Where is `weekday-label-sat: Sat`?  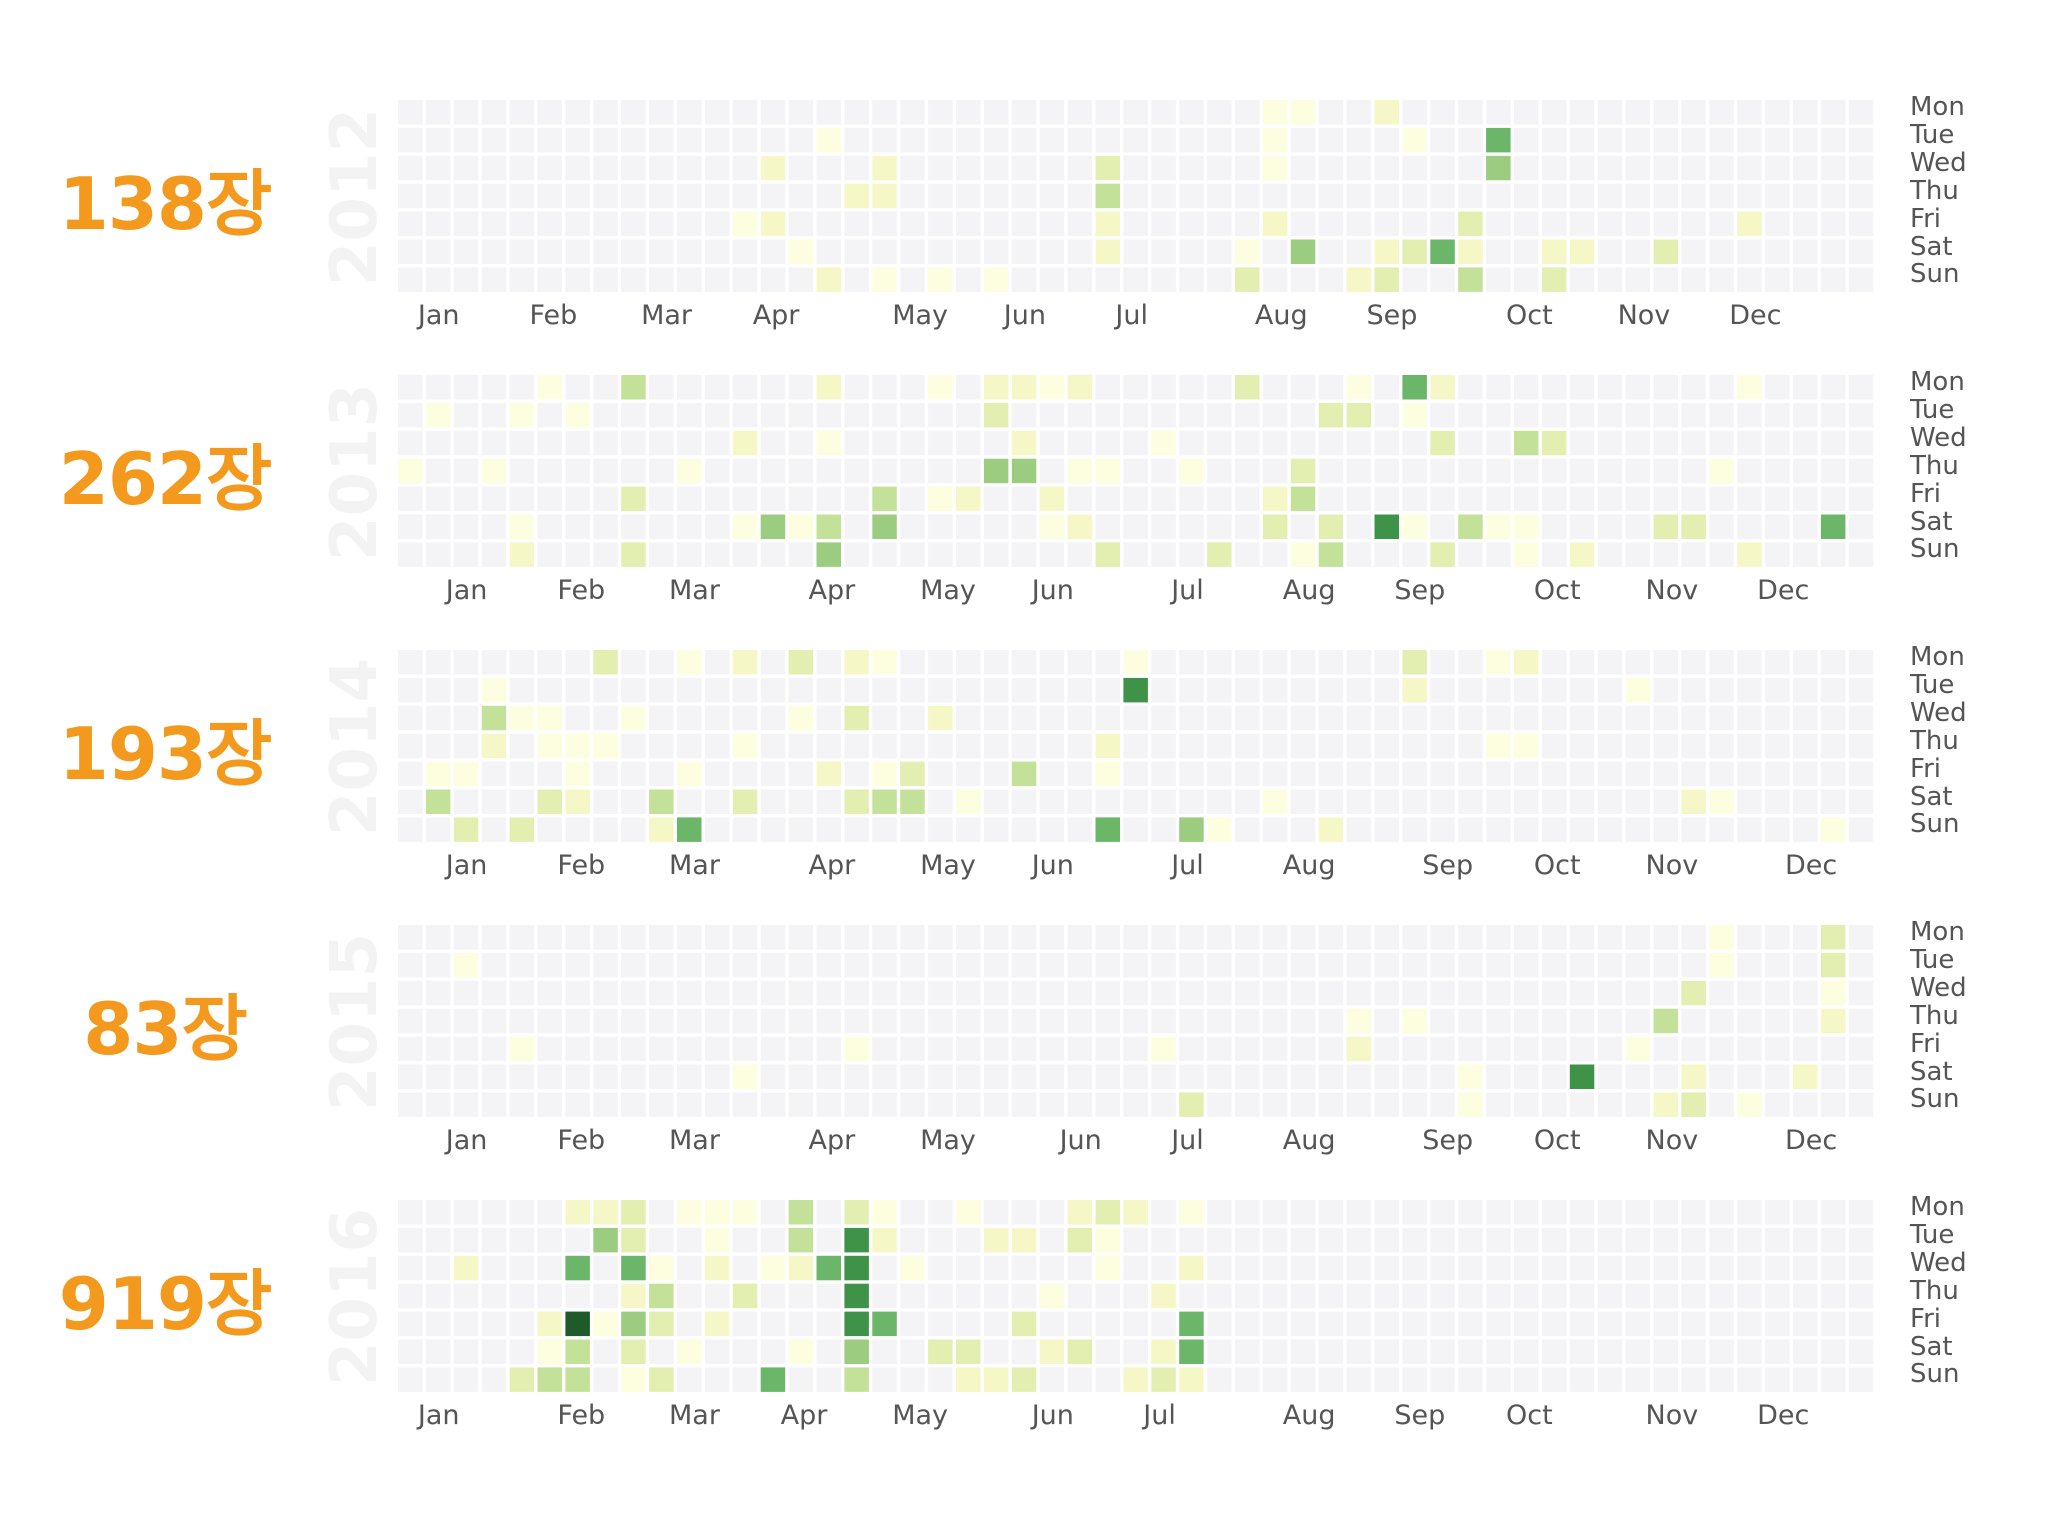 weekday-label-sat: Sat is located at coordinates (1931, 1071).